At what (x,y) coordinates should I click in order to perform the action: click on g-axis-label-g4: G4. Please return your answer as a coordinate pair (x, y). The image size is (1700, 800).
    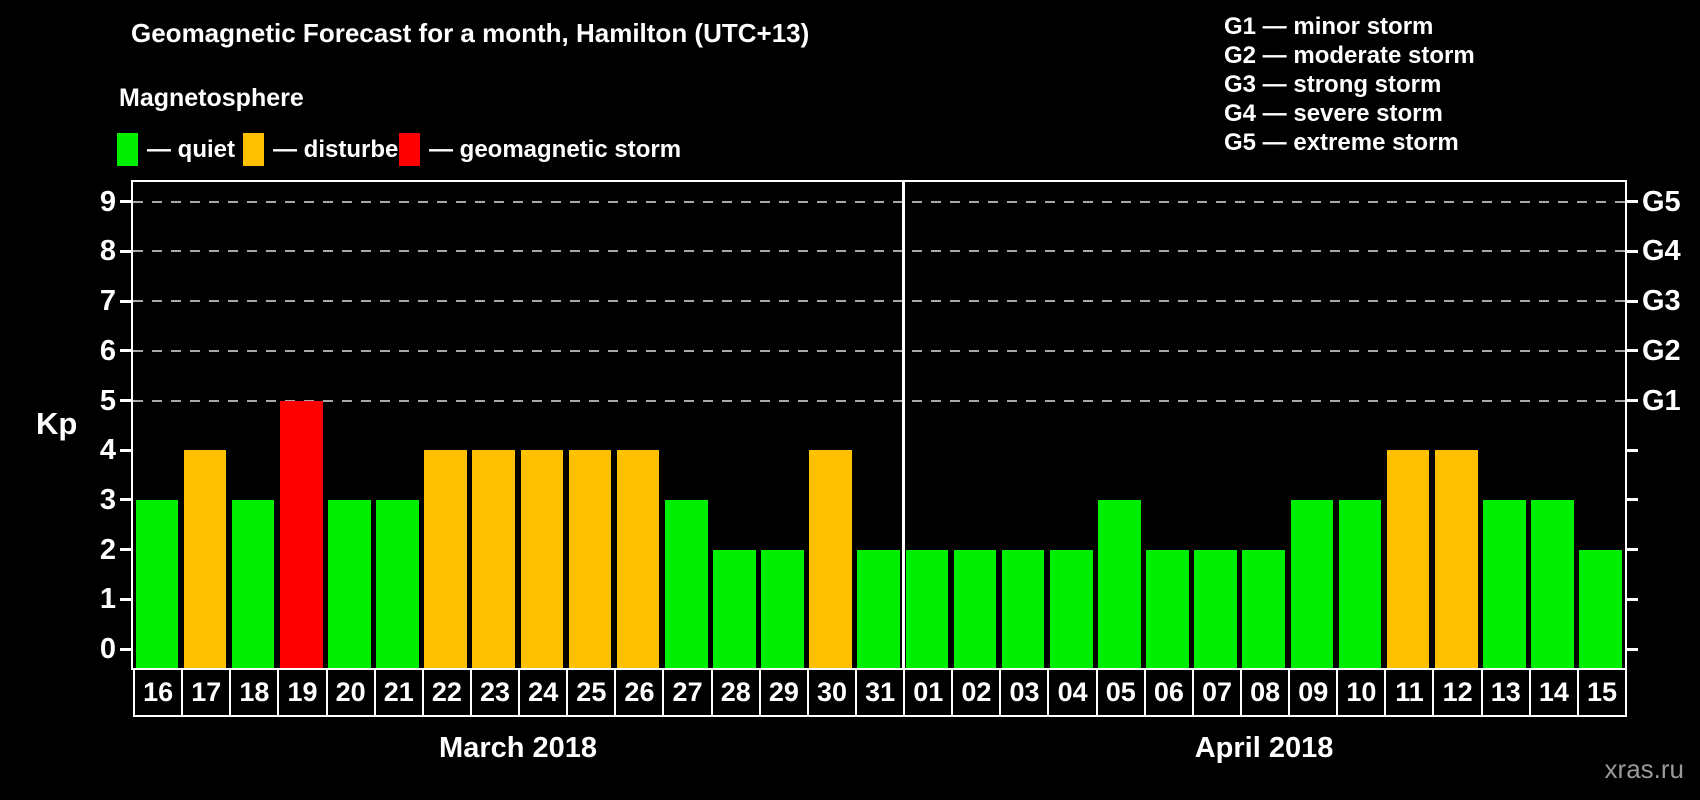
    Looking at the image, I should click on (1661, 251).